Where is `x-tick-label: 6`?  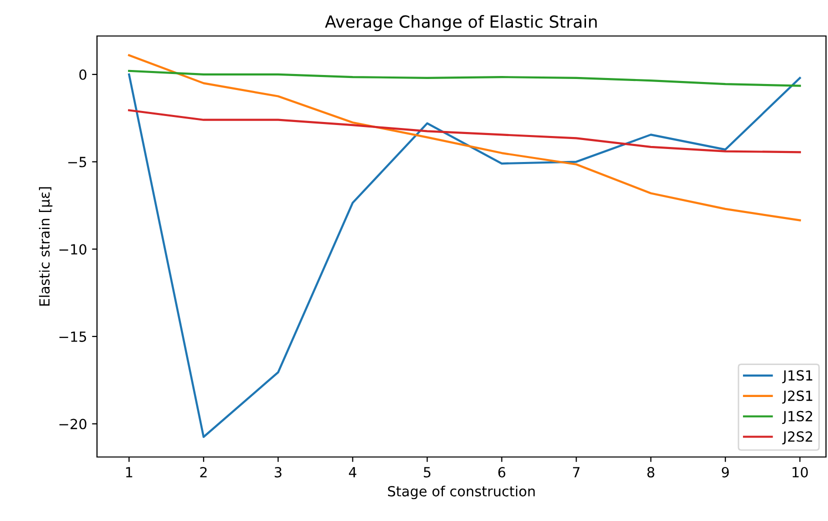 x-tick-label: 6 is located at coordinates (502, 472).